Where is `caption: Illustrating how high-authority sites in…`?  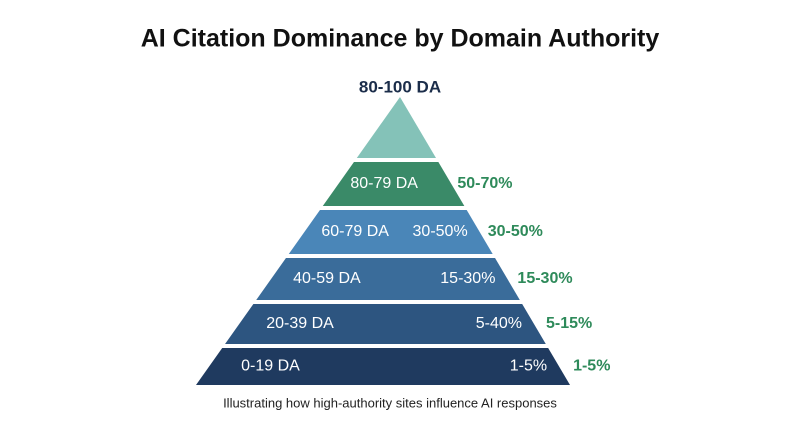 caption: Illustrating how high-authority sites in… is located at coordinates (390, 402).